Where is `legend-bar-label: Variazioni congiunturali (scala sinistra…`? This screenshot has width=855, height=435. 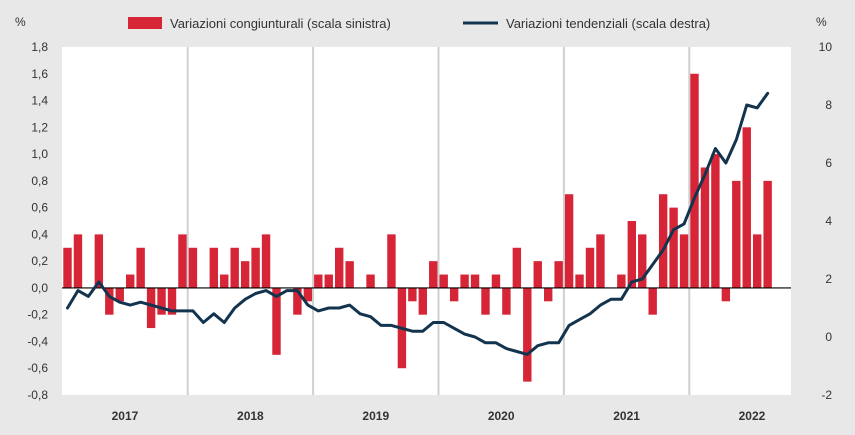
legend-bar-label: Variazioni congiunturali (scala sinistra… is located at coordinates (280, 23).